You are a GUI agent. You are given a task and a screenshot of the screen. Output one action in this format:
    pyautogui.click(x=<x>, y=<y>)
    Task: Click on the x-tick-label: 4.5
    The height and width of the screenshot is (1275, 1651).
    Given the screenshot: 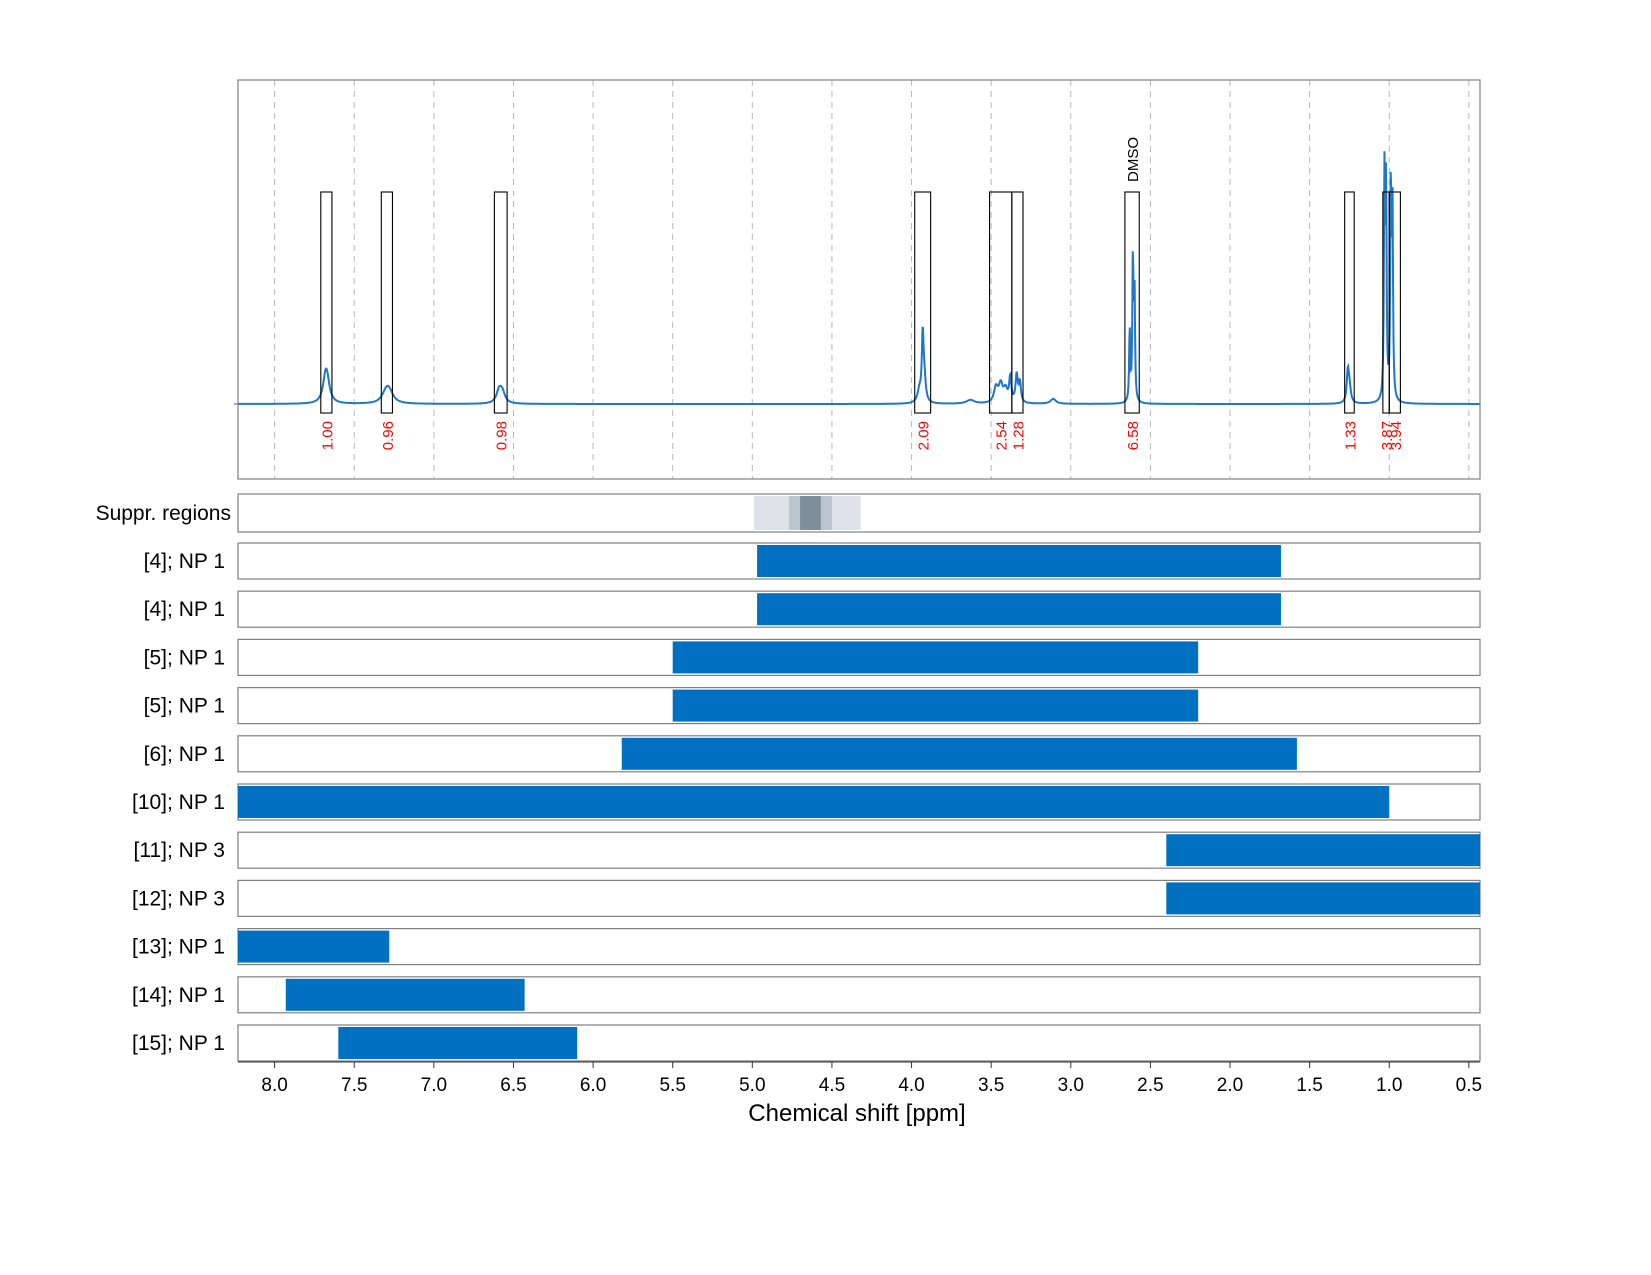 What is the action you would take?
    pyautogui.click(x=832, y=1085)
    